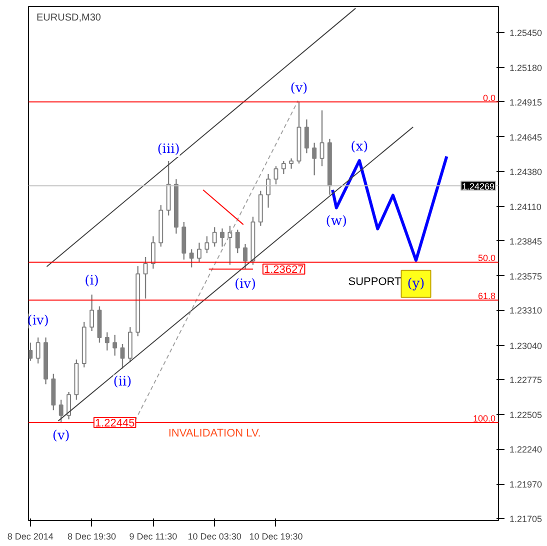 Image resolution: width=547 pixels, height=546 pixels. I want to click on annotation: 1.22445, so click(114, 424).